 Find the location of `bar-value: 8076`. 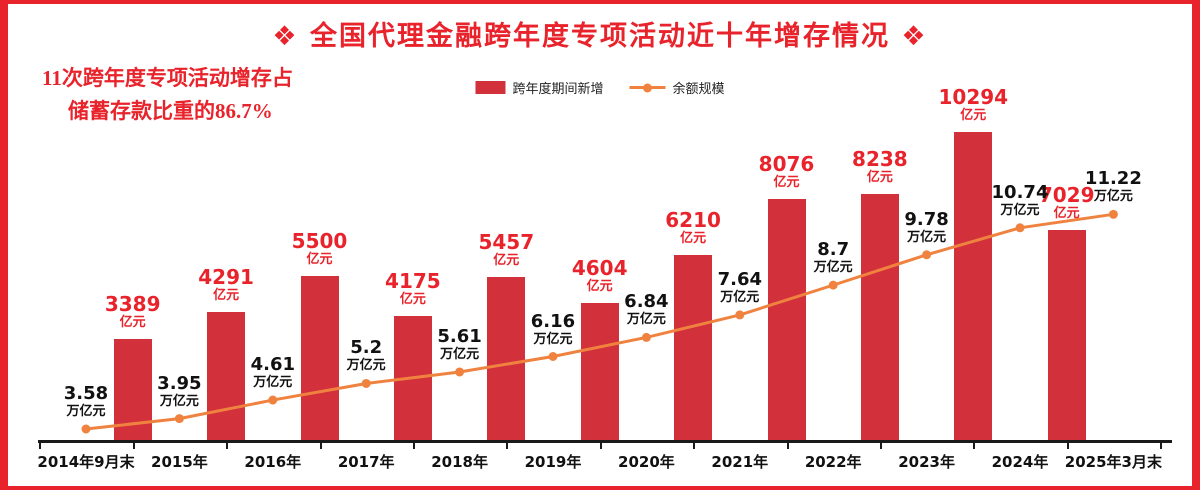

bar-value: 8076 is located at coordinates (786, 164).